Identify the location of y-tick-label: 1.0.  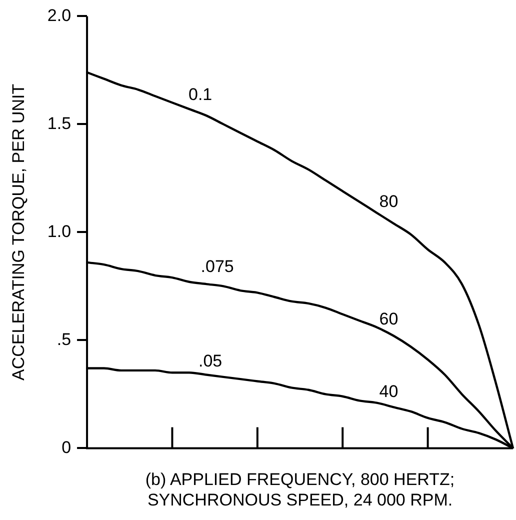
(59, 231).